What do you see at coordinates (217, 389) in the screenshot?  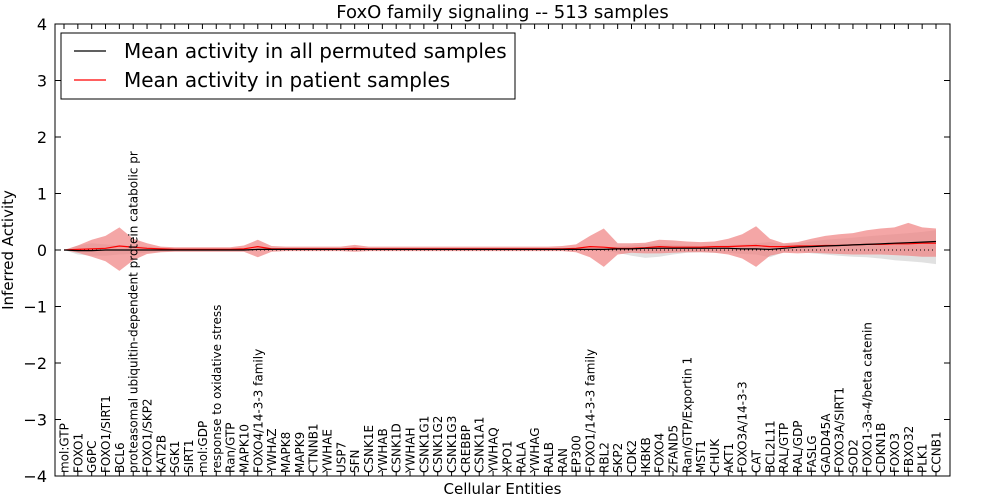 I see `x-tick-label: response to oxidative stress` at bounding box center [217, 389].